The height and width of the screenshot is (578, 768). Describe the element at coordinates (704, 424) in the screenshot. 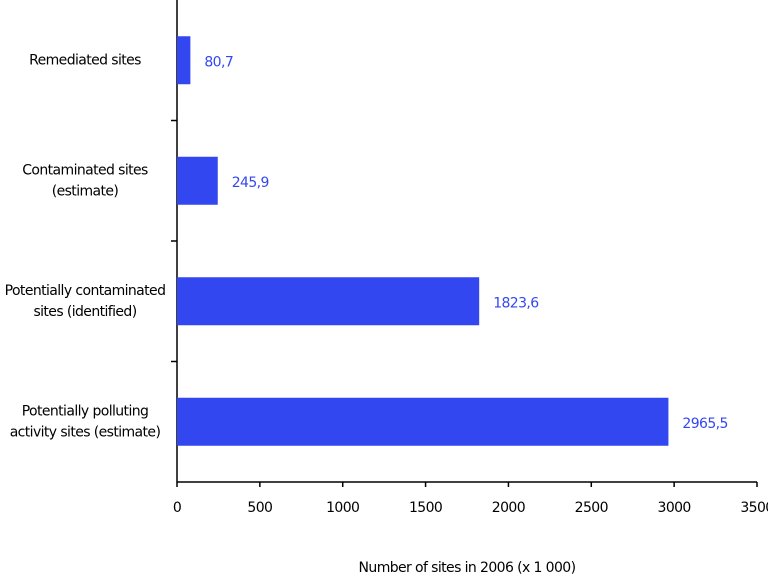

I see `value-label: 2965,5` at that location.